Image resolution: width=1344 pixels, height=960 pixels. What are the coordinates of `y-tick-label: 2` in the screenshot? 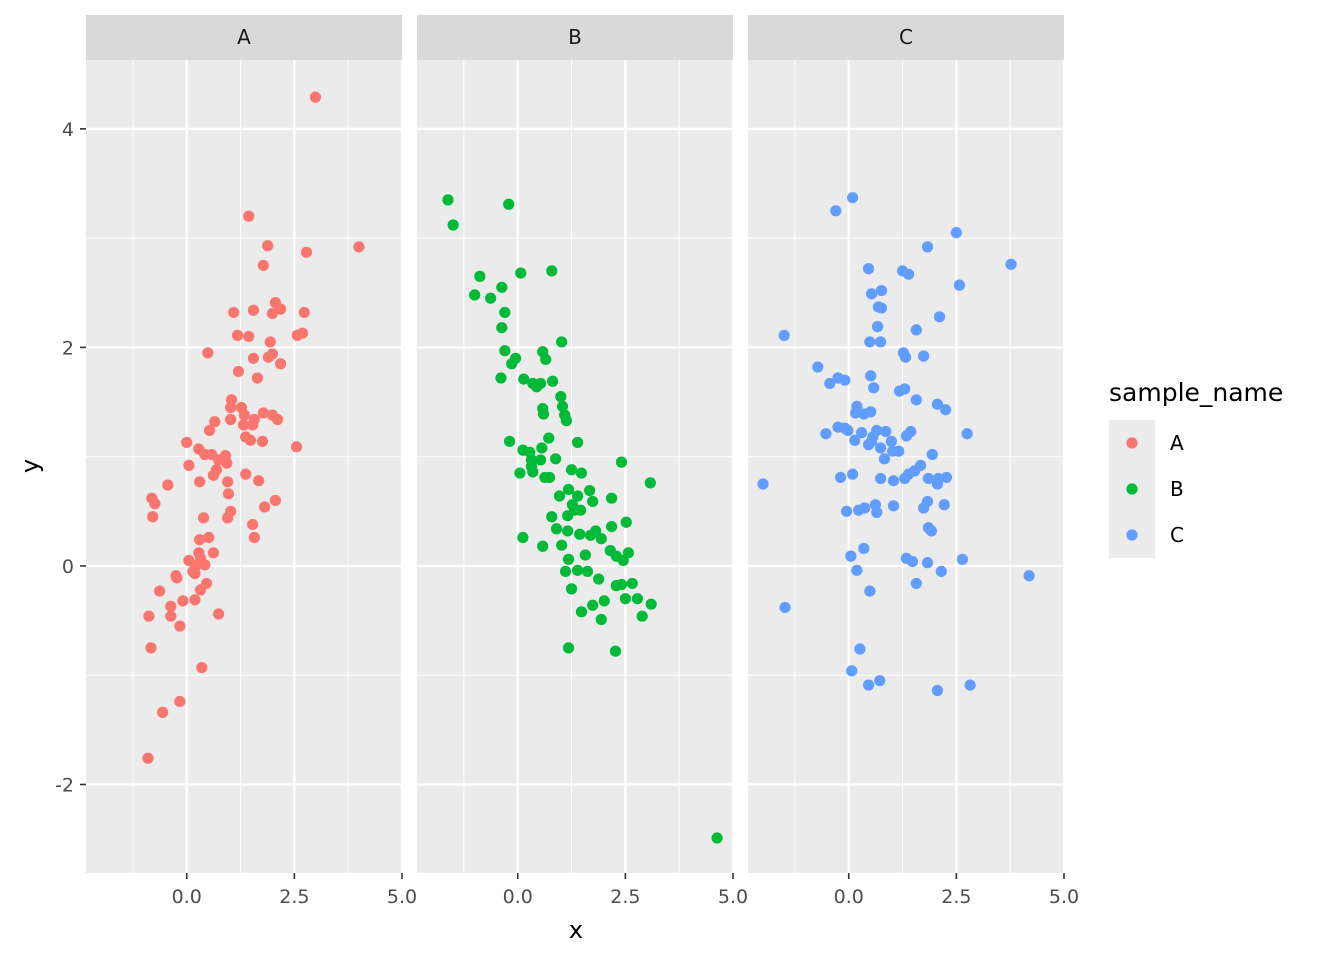 It's located at (68, 348).